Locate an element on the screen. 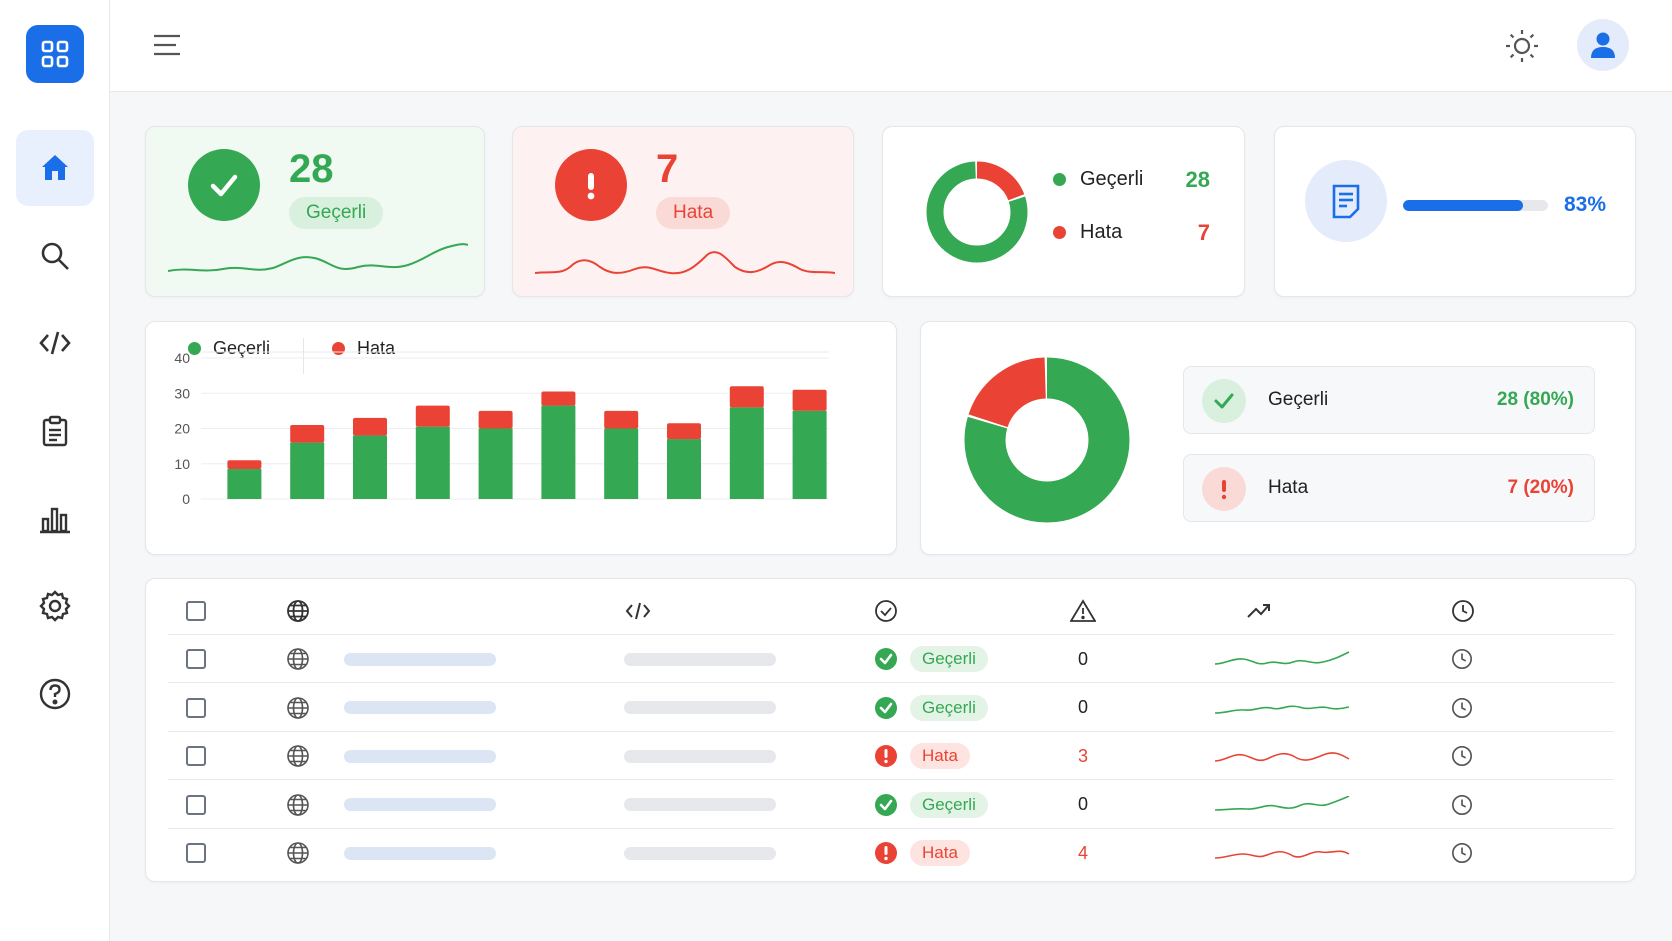 This screenshot has height=941, width=1672. sidebar-item-home is located at coordinates (55, 168).